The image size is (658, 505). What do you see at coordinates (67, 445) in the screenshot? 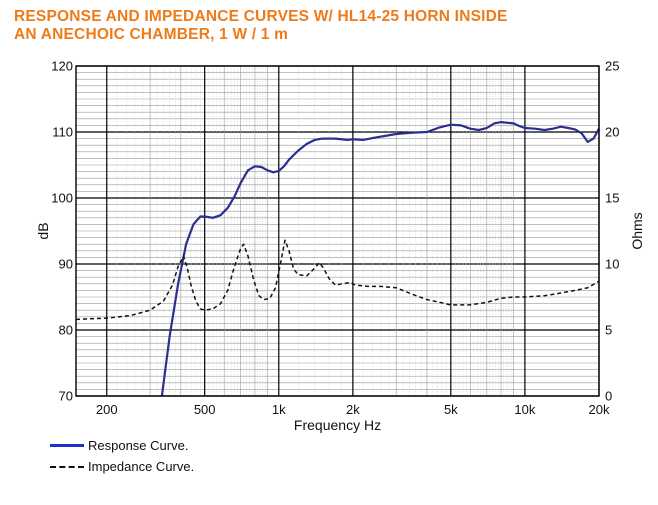
I see `response-legend-swatch` at bounding box center [67, 445].